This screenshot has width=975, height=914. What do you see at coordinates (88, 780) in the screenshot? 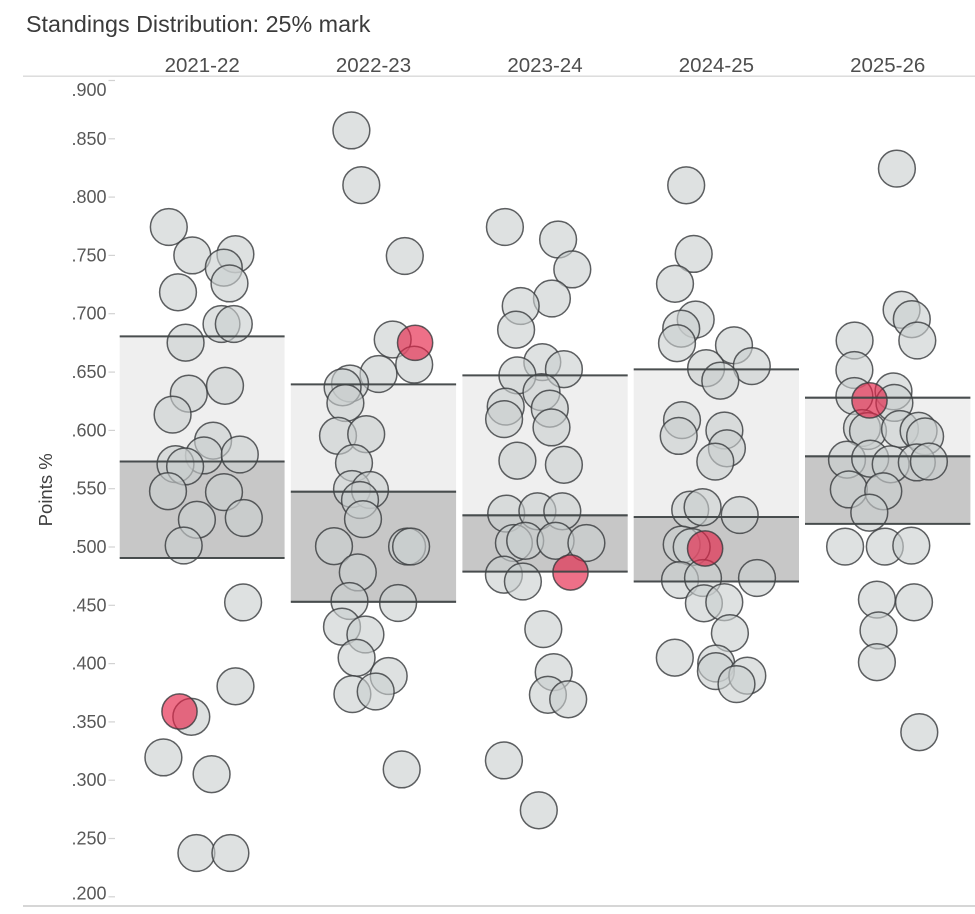
I see `svg-text: .300` at bounding box center [88, 780].